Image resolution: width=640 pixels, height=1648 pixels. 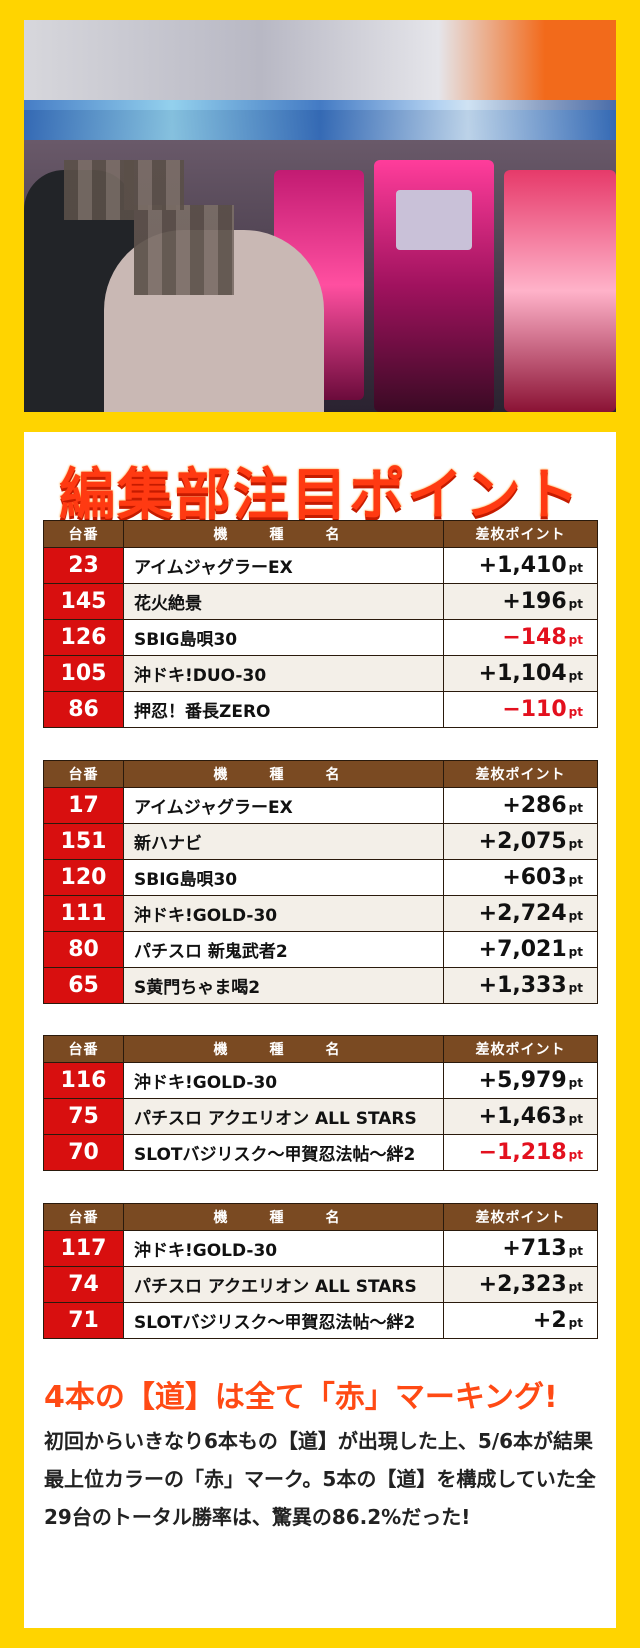 What do you see at coordinates (83, 1080) in the screenshot?
I see `machine-number: 116` at bounding box center [83, 1080].